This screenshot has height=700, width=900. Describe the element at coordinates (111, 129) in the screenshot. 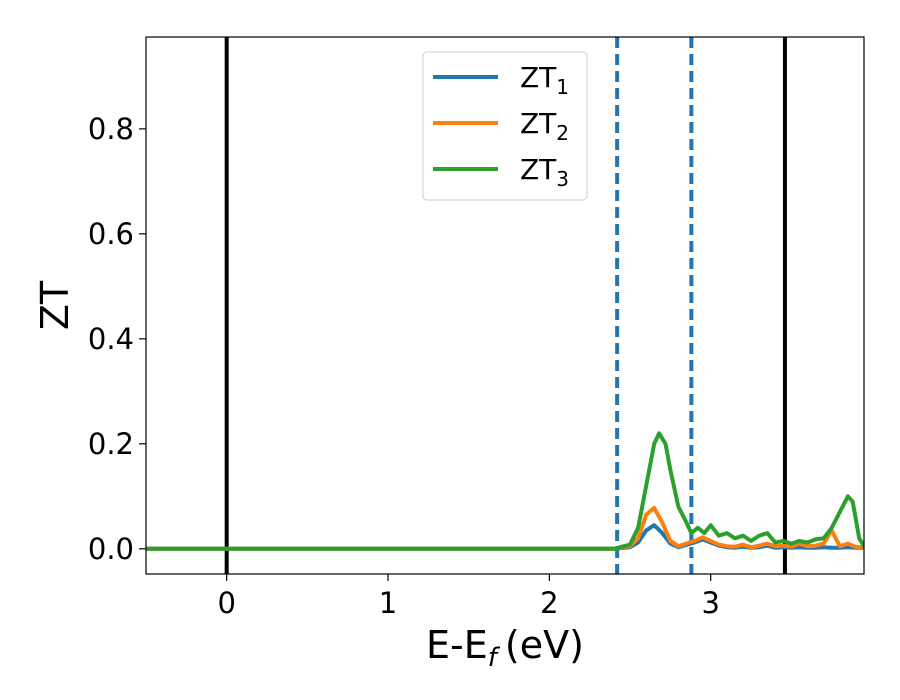

I see `y-tick-label: 0.8` at that location.